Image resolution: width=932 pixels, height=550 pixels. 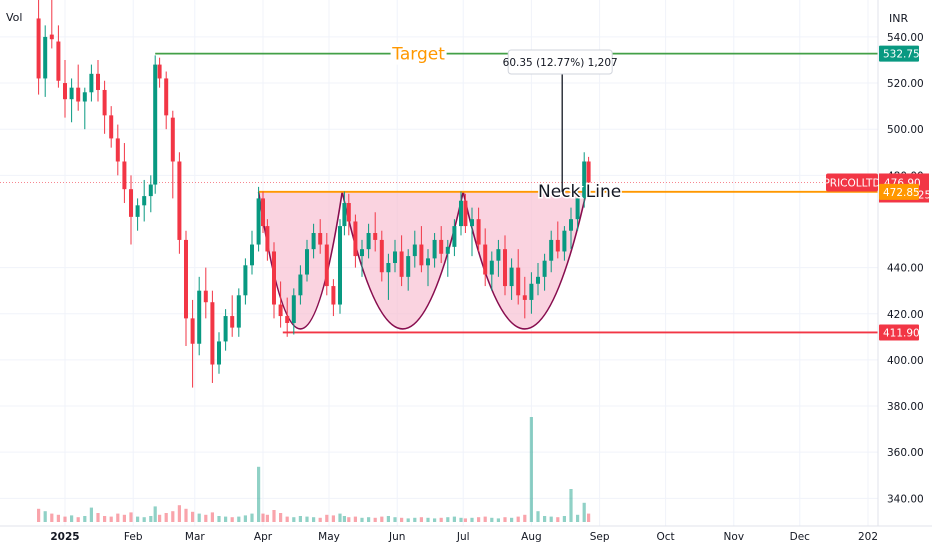 I want to click on y-tick-label: 400.00, so click(x=905, y=361).